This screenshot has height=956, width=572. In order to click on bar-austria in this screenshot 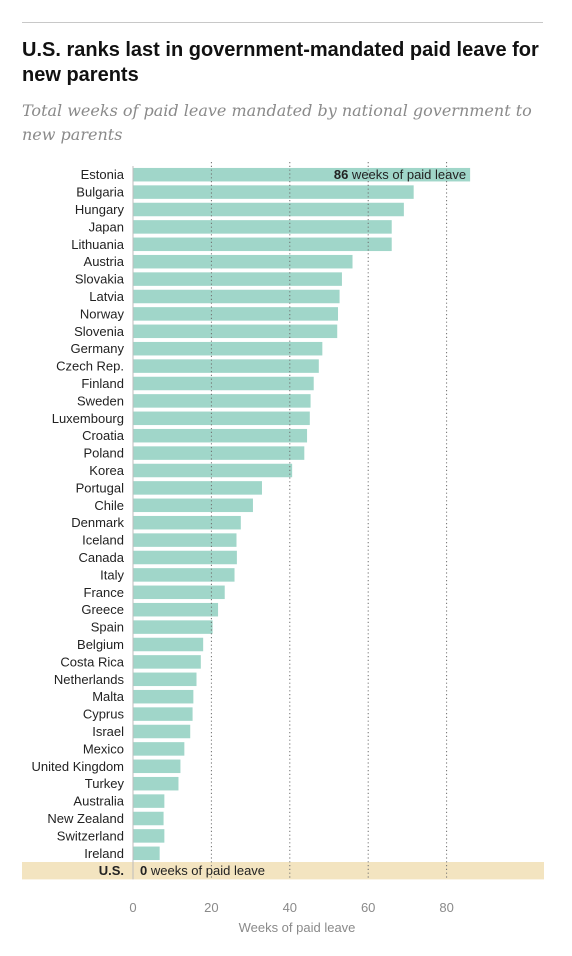, I will do `click(243, 261)`.